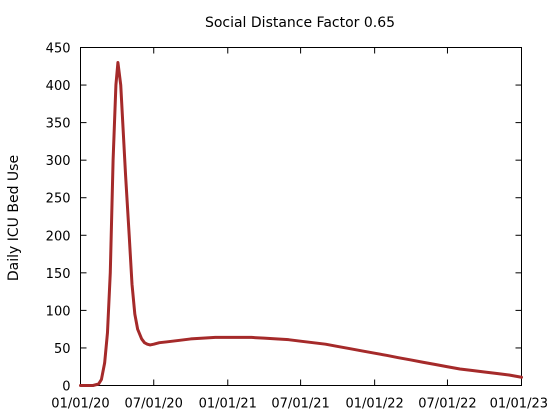  What do you see at coordinates (58, 199) in the screenshot?
I see `y-tick-label: 250` at bounding box center [58, 199].